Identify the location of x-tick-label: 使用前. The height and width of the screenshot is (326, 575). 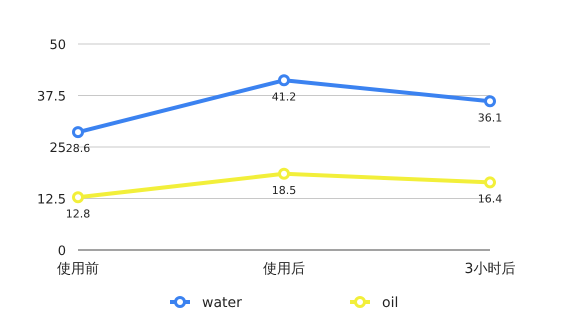
(78, 269).